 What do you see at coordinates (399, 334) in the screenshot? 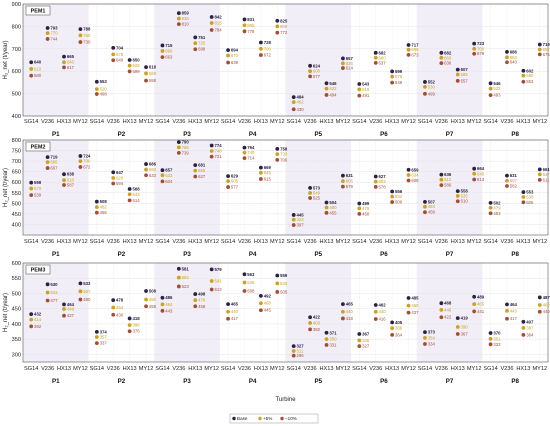
I see `data-label: 364` at bounding box center [399, 334].